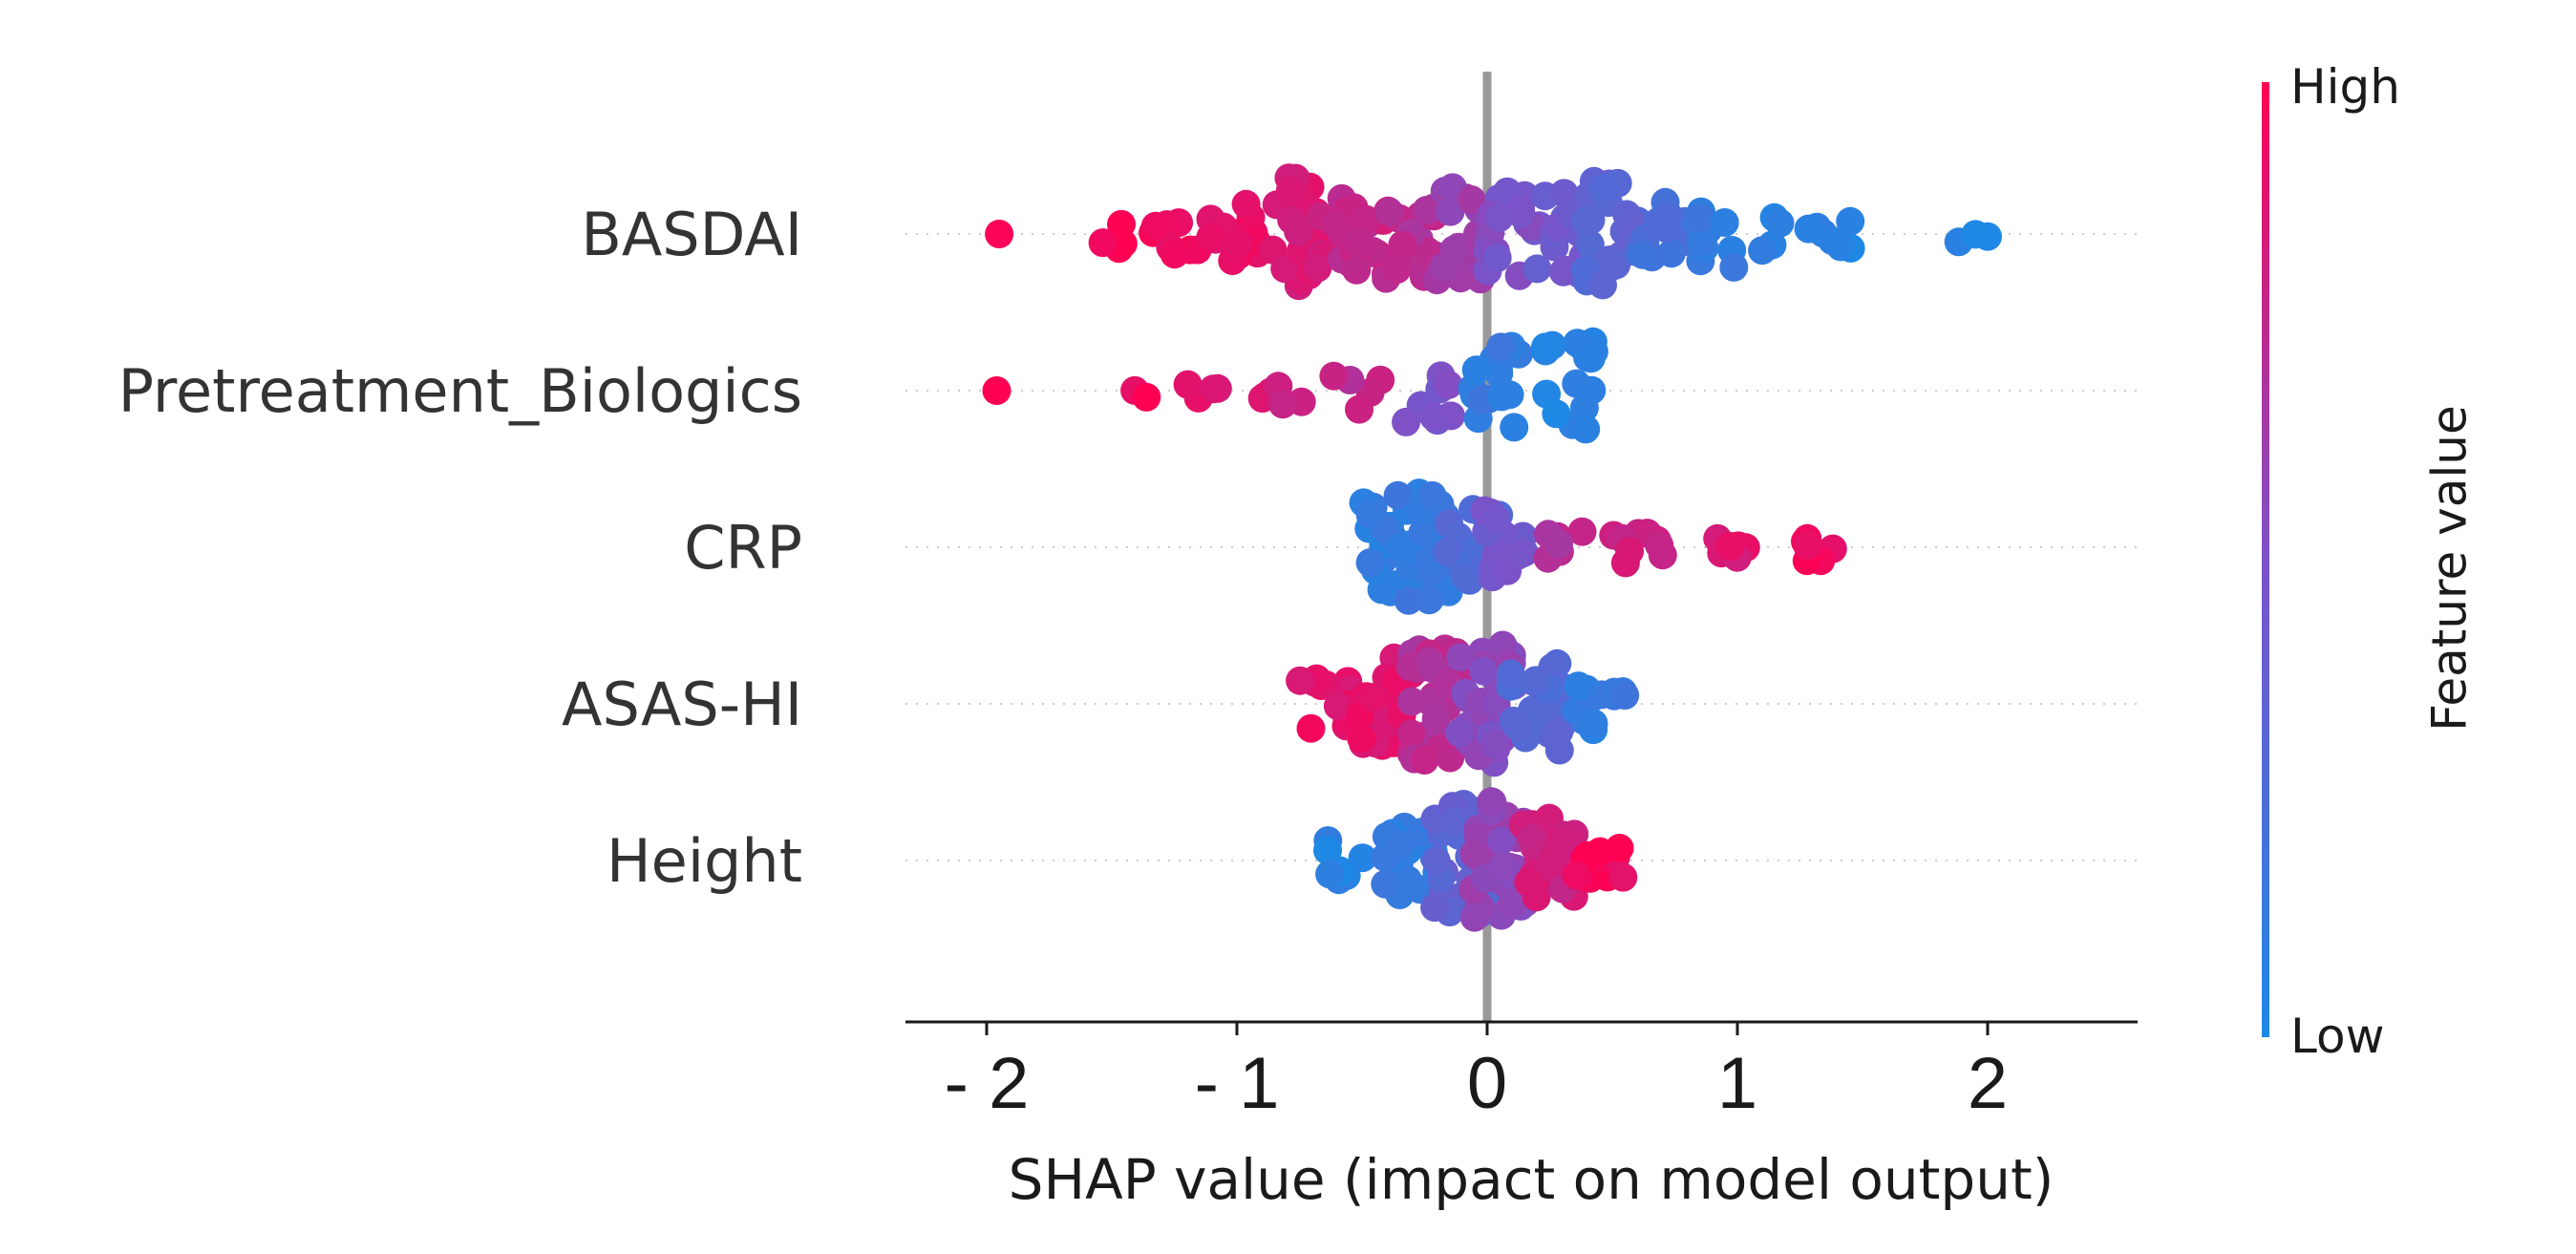 The height and width of the screenshot is (1254, 2576). Describe the element at coordinates (691, 234) in the screenshot. I see `feature-label: BASDAI` at that location.